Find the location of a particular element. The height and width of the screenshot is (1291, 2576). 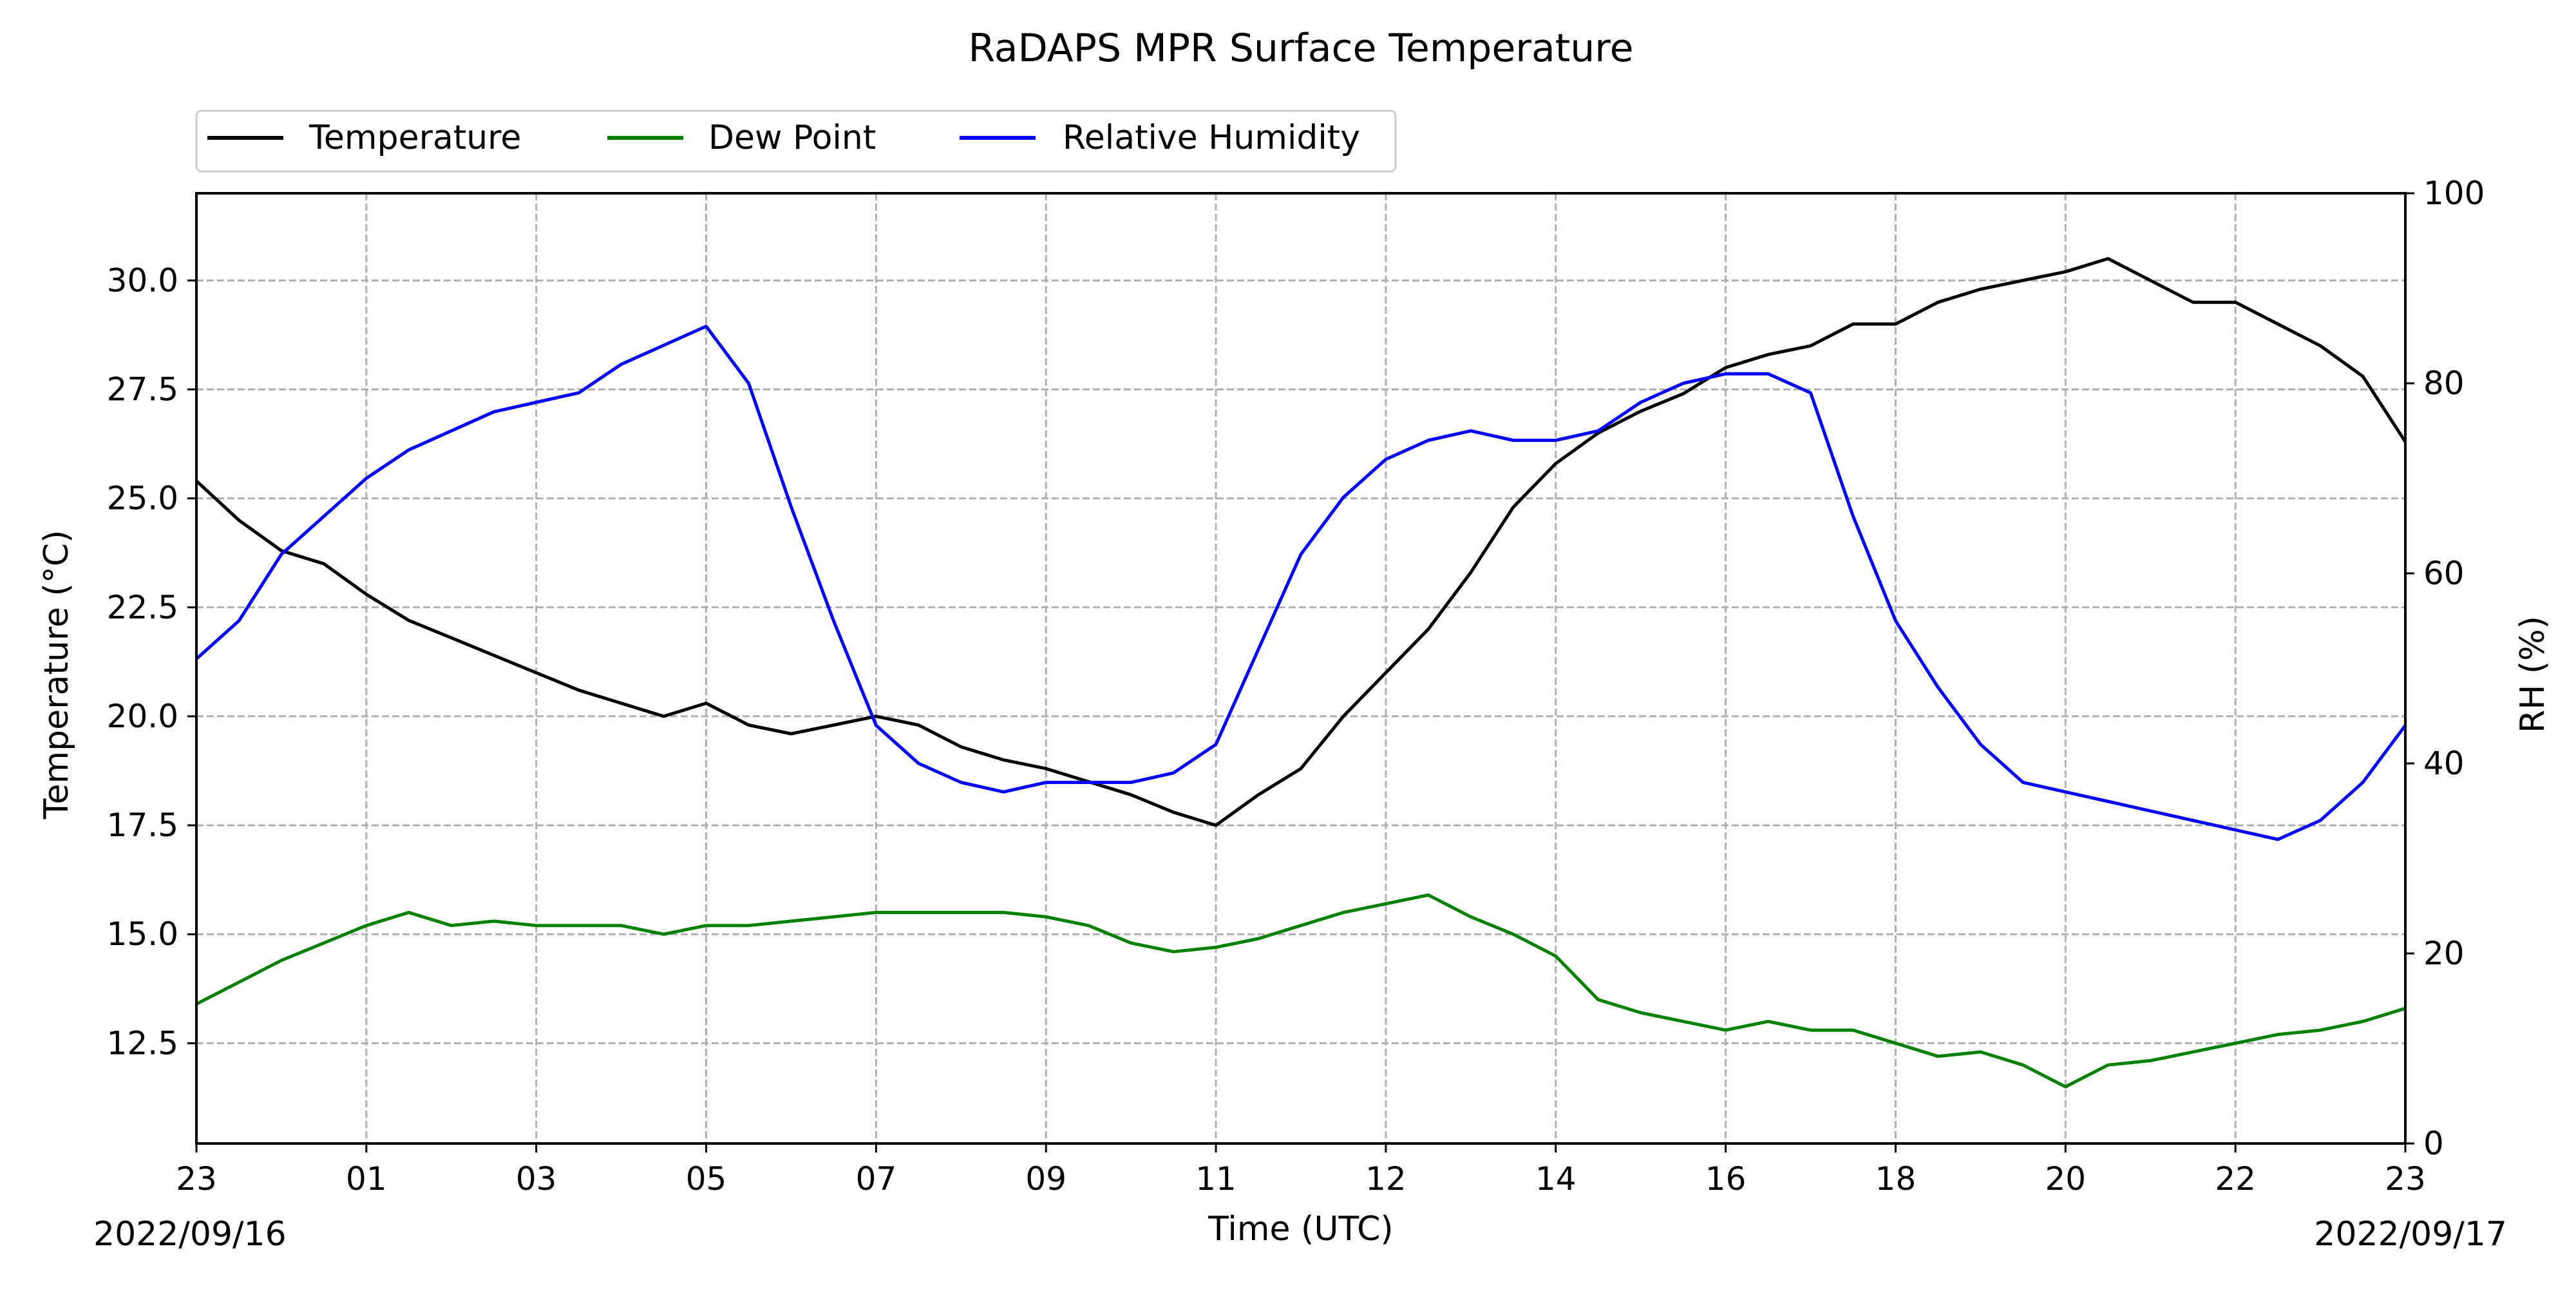

x-tick-label: 22 is located at coordinates (2235, 1179).